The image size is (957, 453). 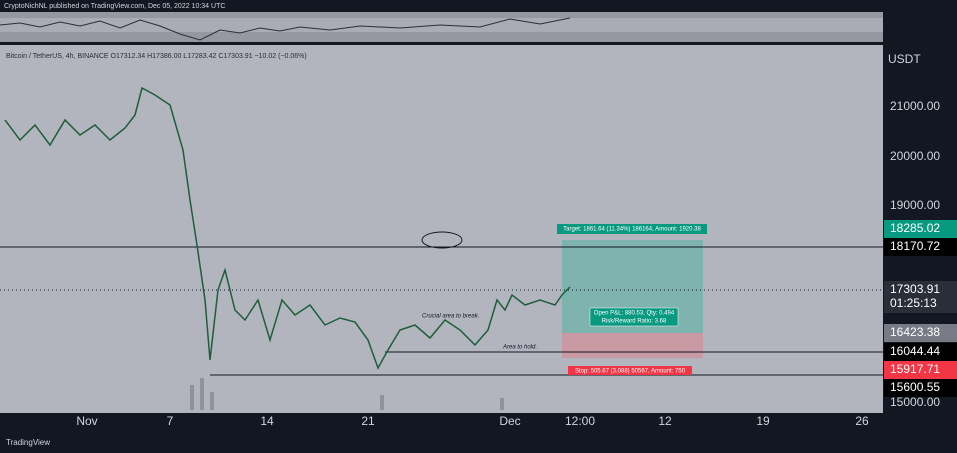 I want to click on tag-countdown: 01:25:13, so click(x=913, y=303).